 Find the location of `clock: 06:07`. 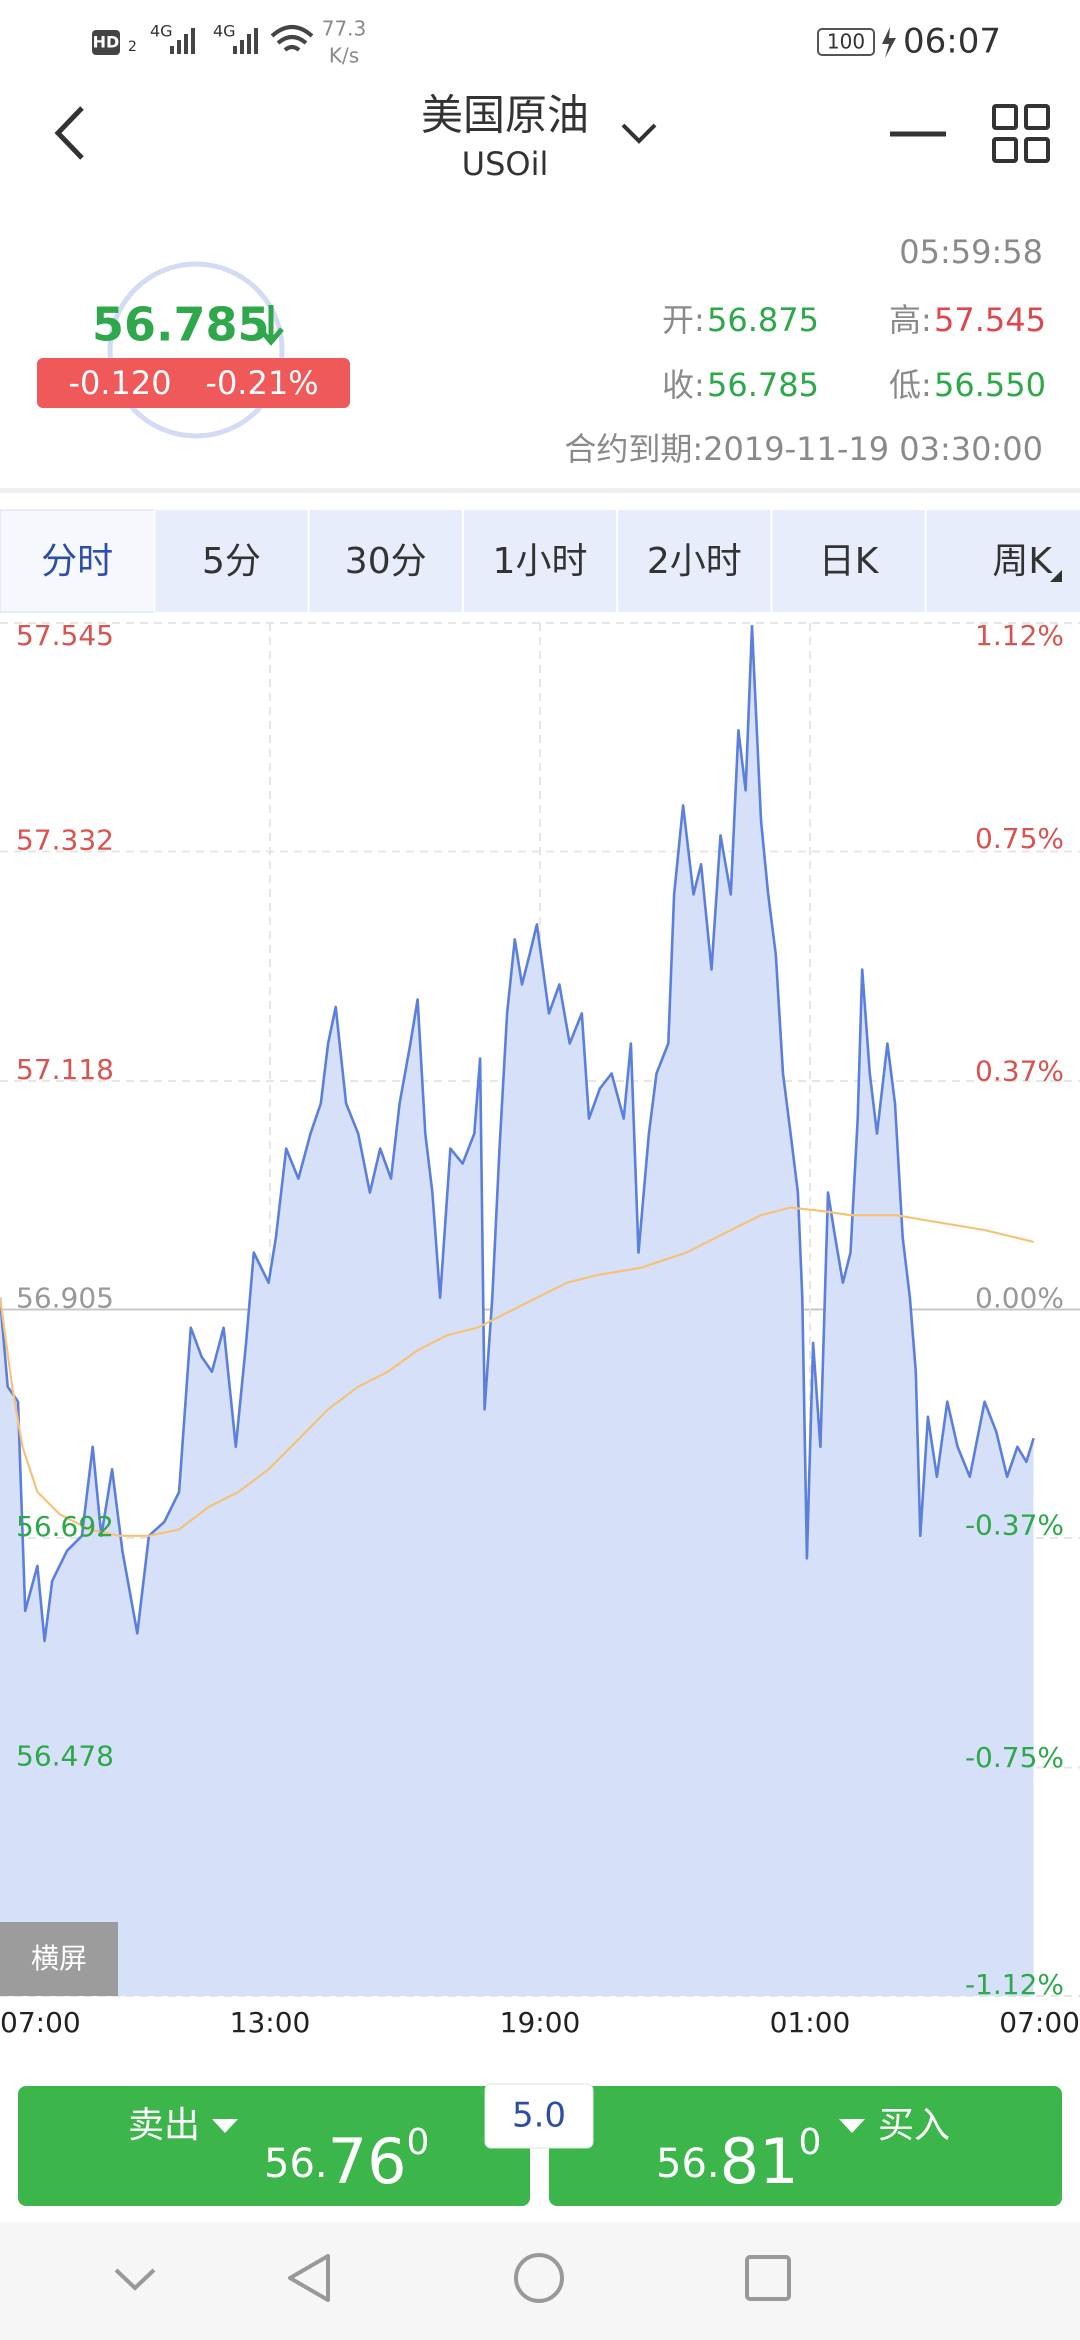

clock: 06:07 is located at coordinates (952, 42).